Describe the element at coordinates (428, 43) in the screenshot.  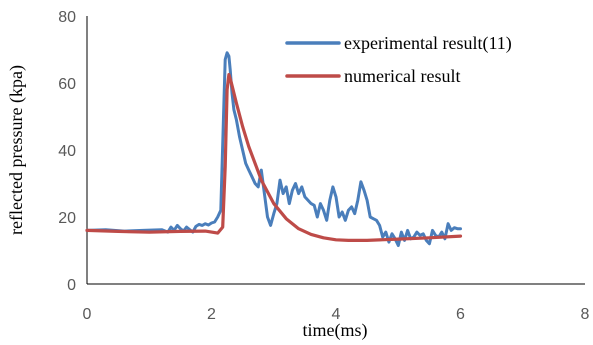
I see `legend-label: experimental result(11)` at that location.